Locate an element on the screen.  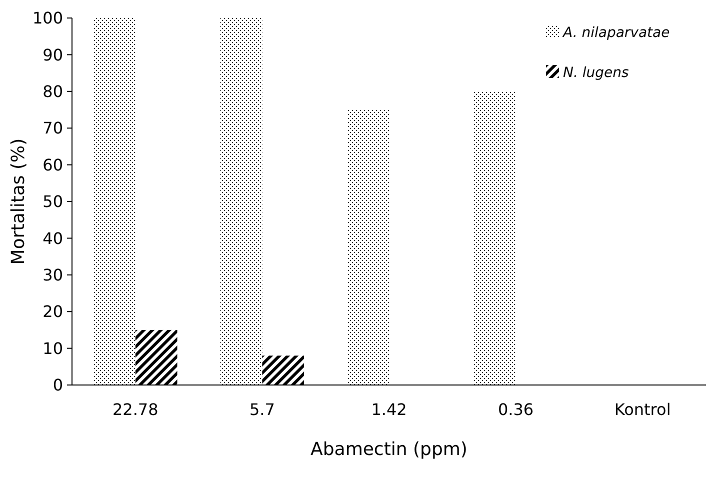
y-tick-label: 100 is located at coordinates (47, 18).